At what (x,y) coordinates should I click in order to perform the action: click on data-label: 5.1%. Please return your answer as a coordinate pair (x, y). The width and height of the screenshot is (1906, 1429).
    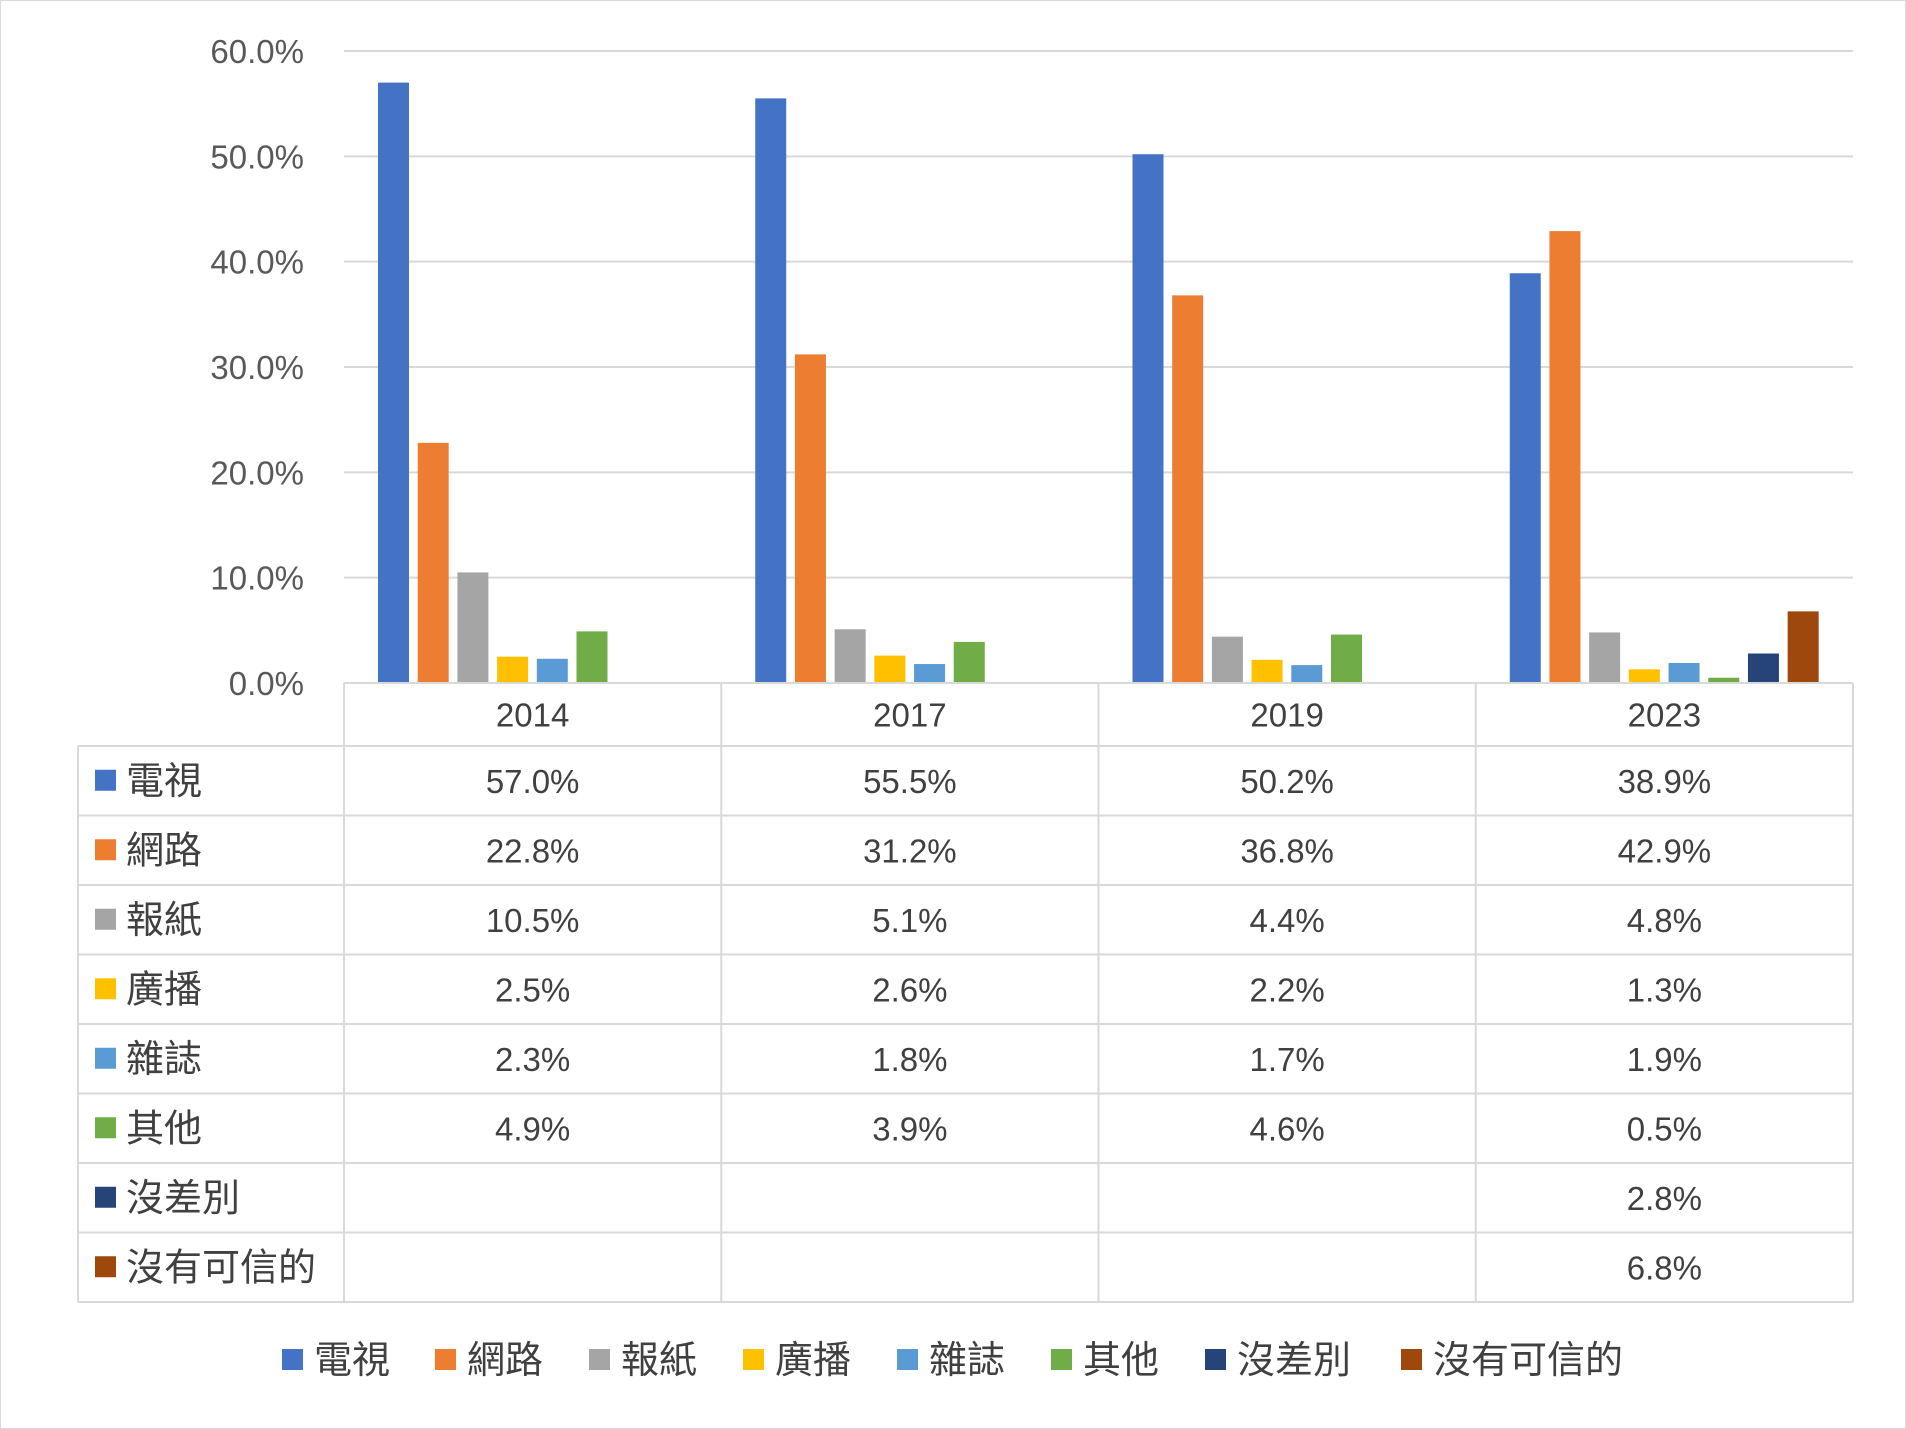
    Looking at the image, I should click on (909, 920).